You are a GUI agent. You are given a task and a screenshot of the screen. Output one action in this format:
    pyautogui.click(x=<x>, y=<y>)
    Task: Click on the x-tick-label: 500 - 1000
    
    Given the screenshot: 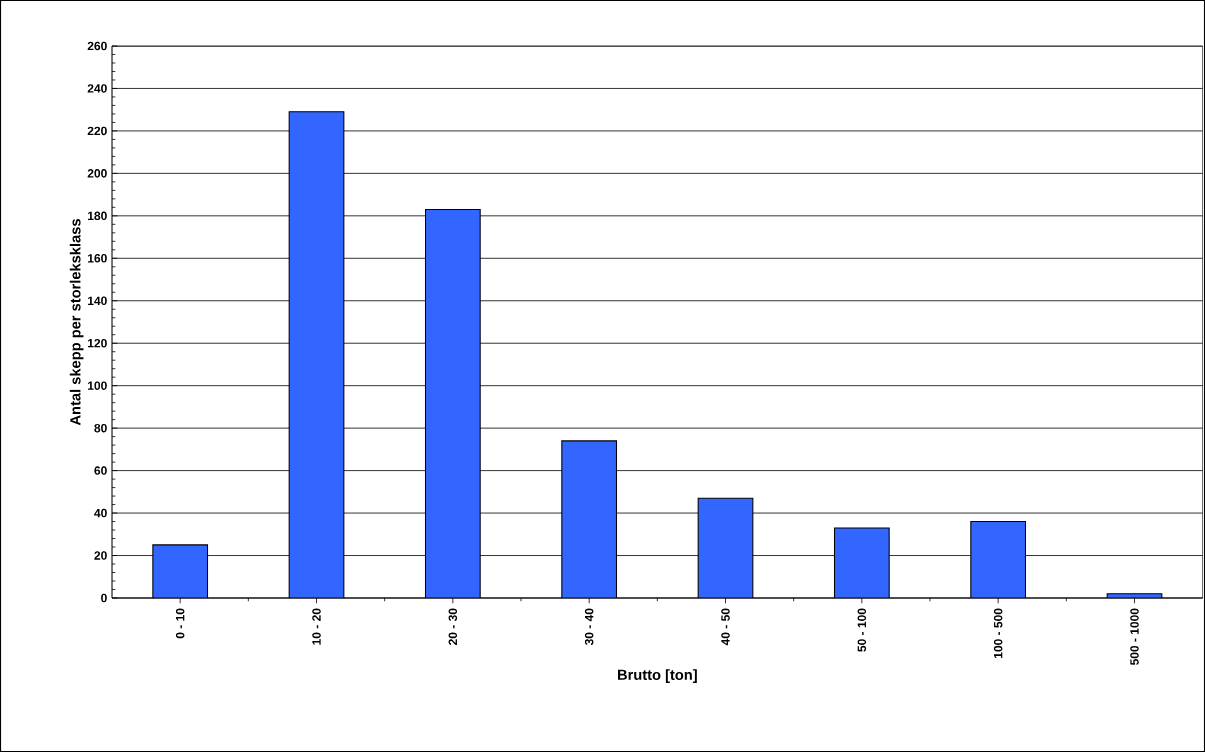 What is the action you would take?
    pyautogui.click(x=1134, y=637)
    